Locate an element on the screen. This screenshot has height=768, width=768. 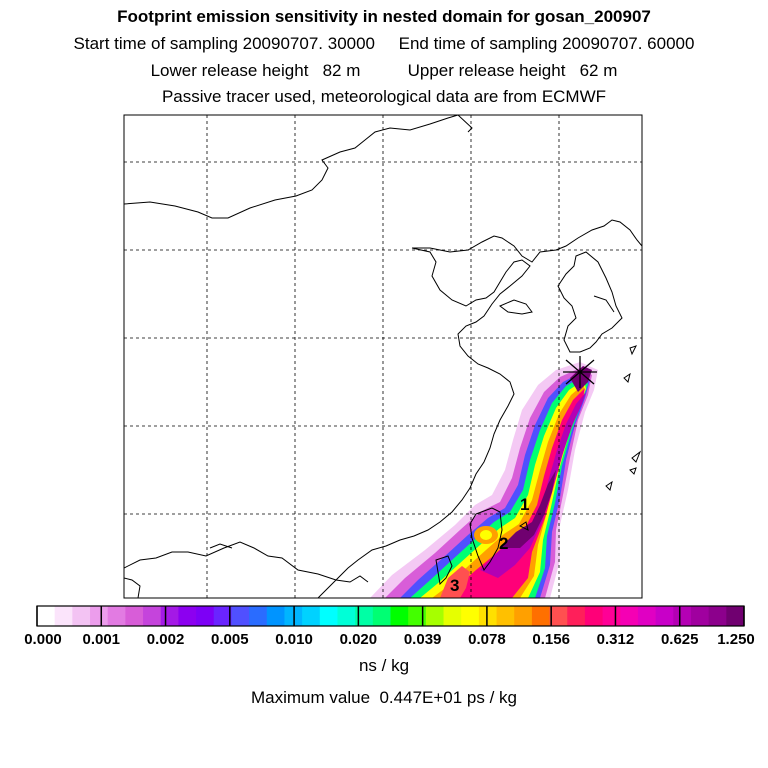
plume-south-hotspot is located at coordinates (455, 582).